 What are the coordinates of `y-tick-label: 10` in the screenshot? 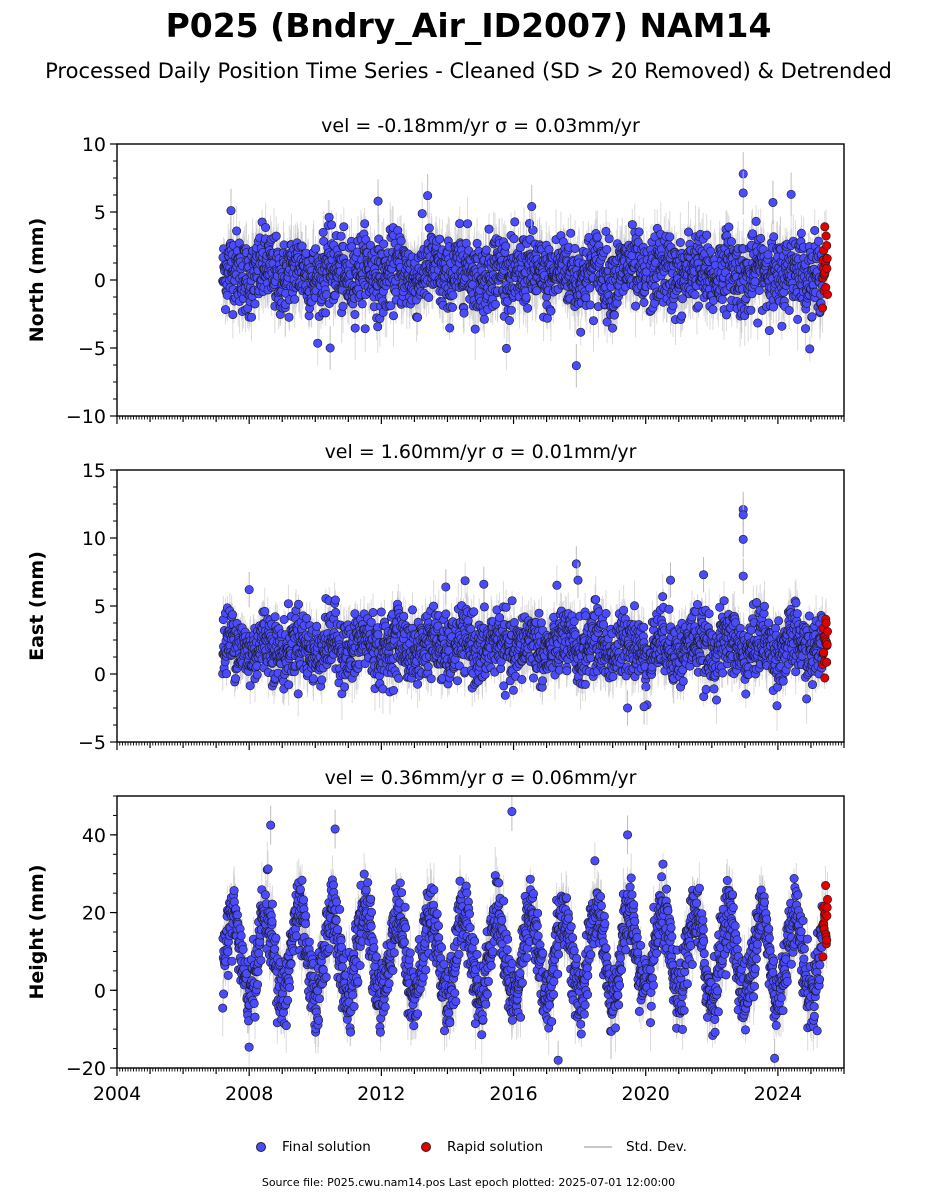 It's located at (94, 145).